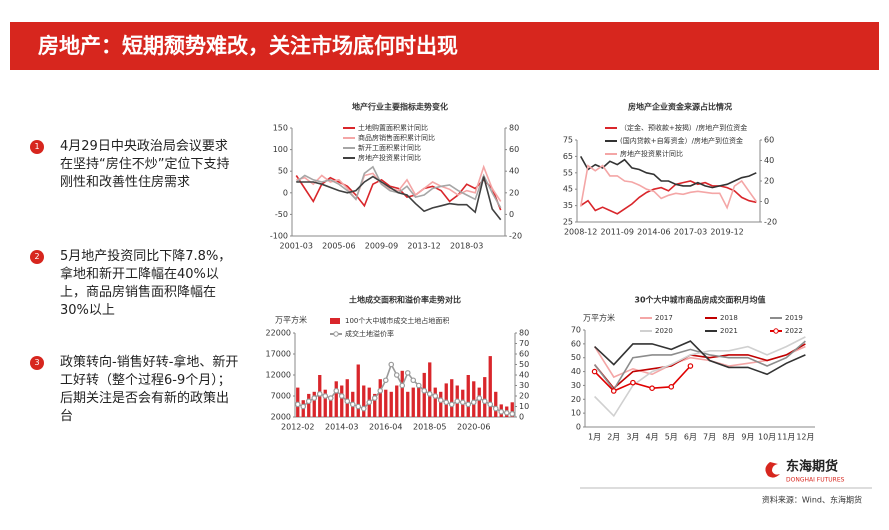 The image size is (889, 530). I want to click on x-tick-label: 2月, so click(613, 437).